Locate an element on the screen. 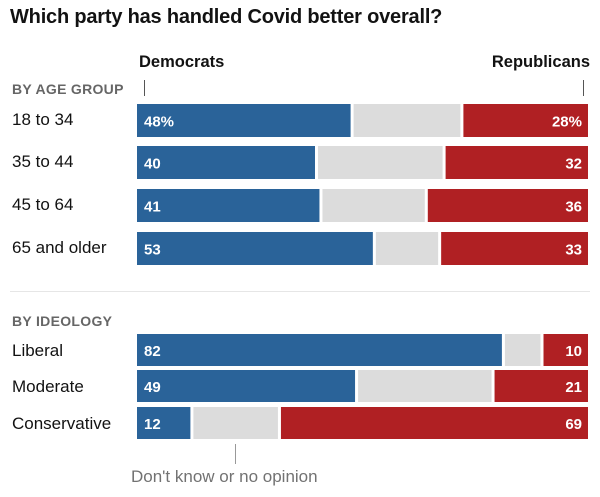 The height and width of the screenshot is (497, 600). bar-rep-65-and-older is located at coordinates (514, 248).